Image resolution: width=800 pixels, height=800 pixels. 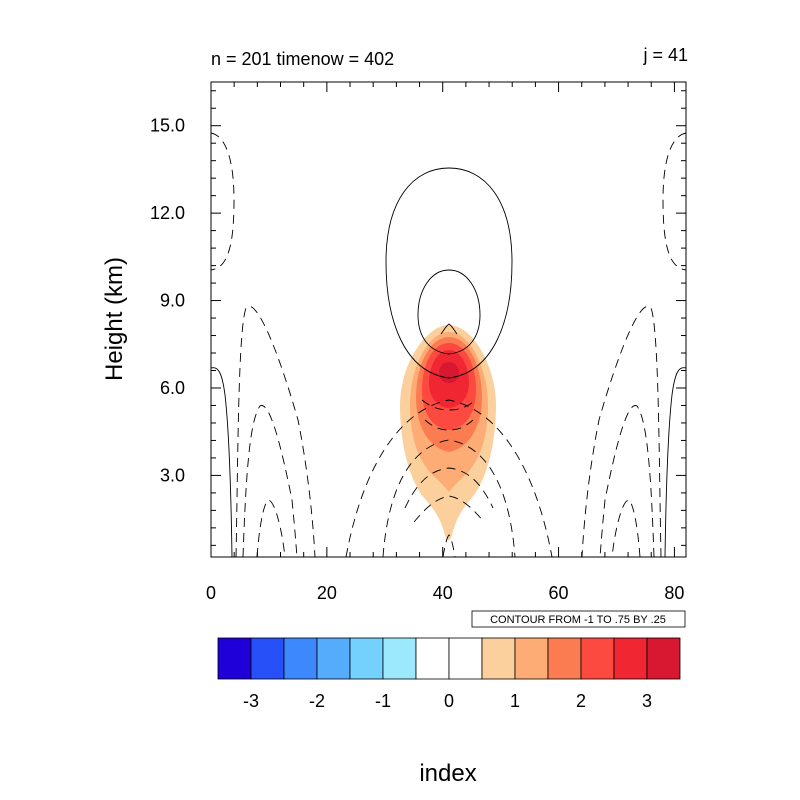 What do you see at coordinates (449, 312) in the screenshot?
I see `contour-solid-inner` at bounding box center [449, 312].